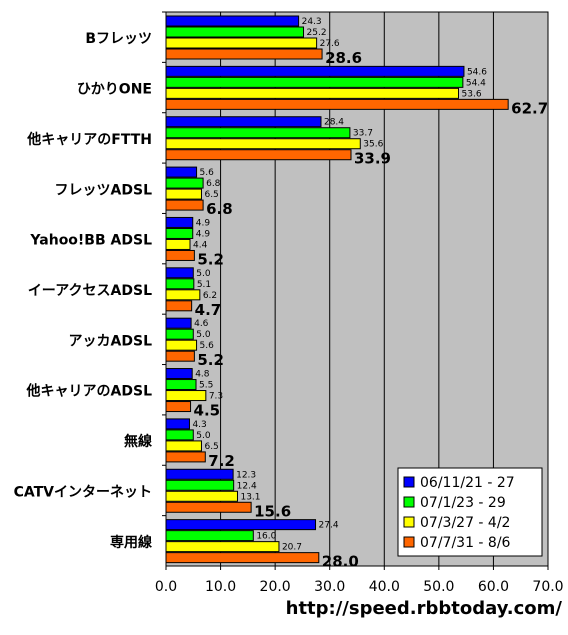  Describe the element at coordinates (272, 511) in the screenshot. I see `data-label: 15.6` at that location.